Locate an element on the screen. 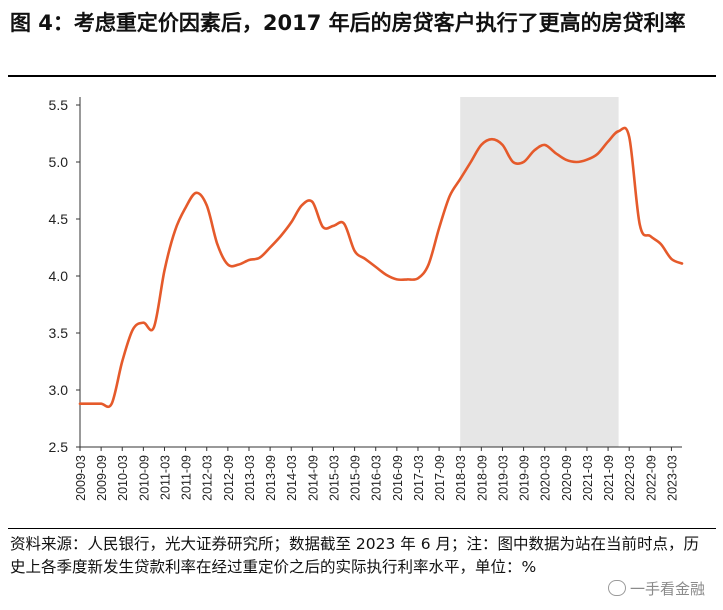 The height and width of the screenshot is (610, 723). x-tick-label: 2019-03 is located at coordinates (503, 478).